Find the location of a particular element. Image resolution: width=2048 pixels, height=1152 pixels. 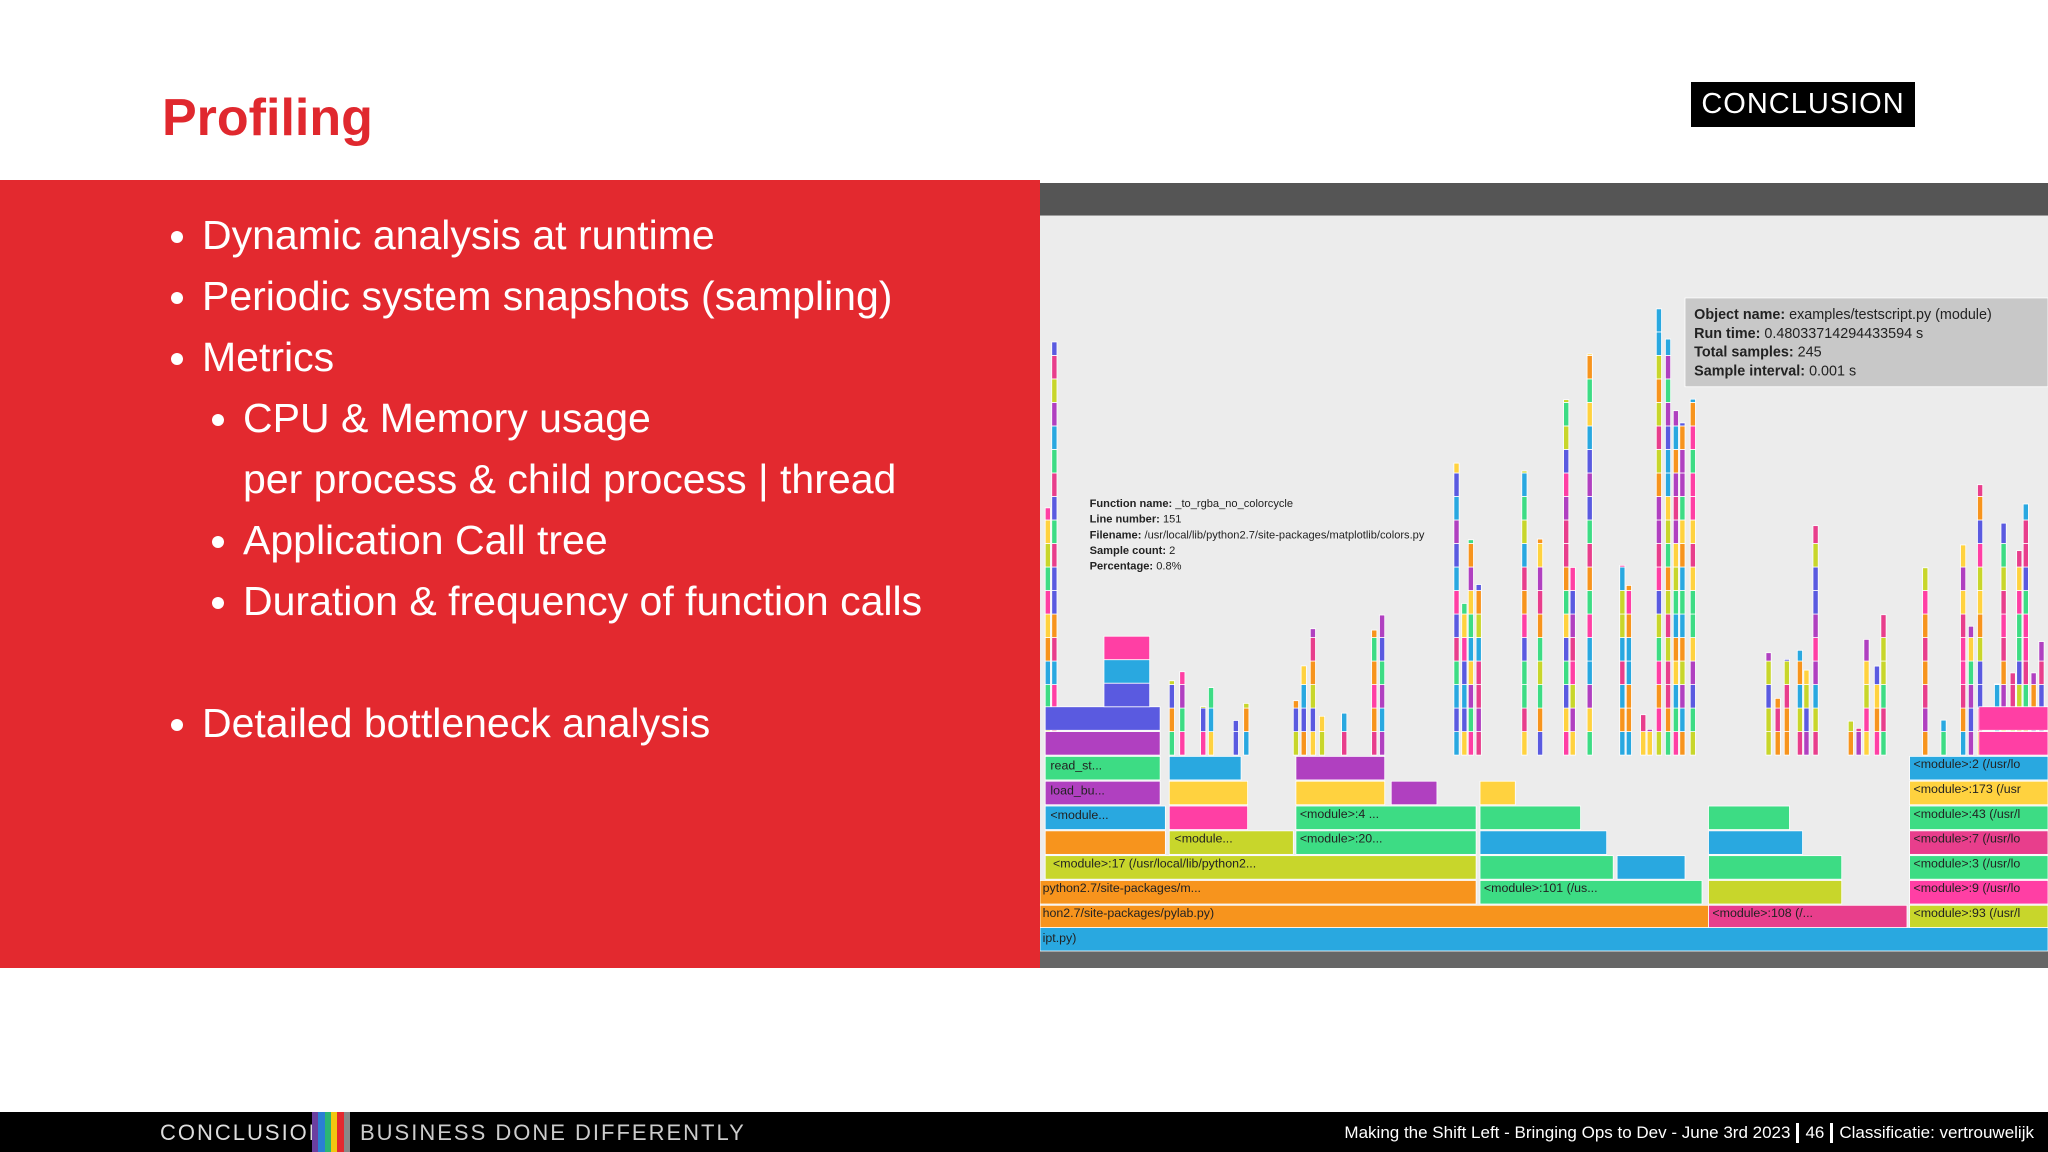

footer-brand: CONCLUSION is located at coordinates (243, 1132).